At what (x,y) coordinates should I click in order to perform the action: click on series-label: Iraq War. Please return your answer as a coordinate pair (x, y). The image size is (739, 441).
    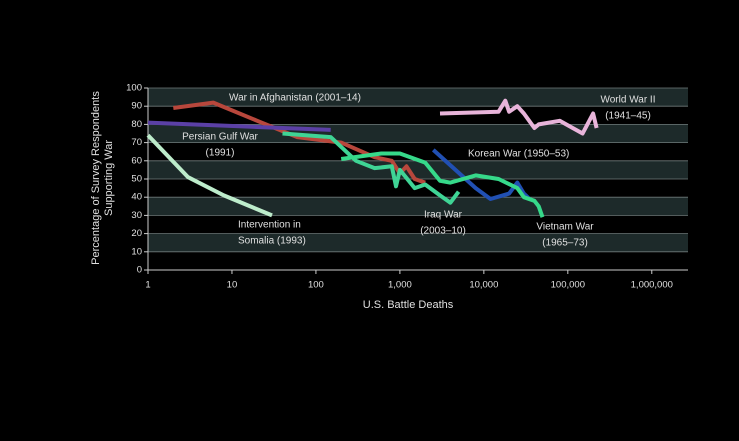
    Looking at the image, I should click on (443, 215).